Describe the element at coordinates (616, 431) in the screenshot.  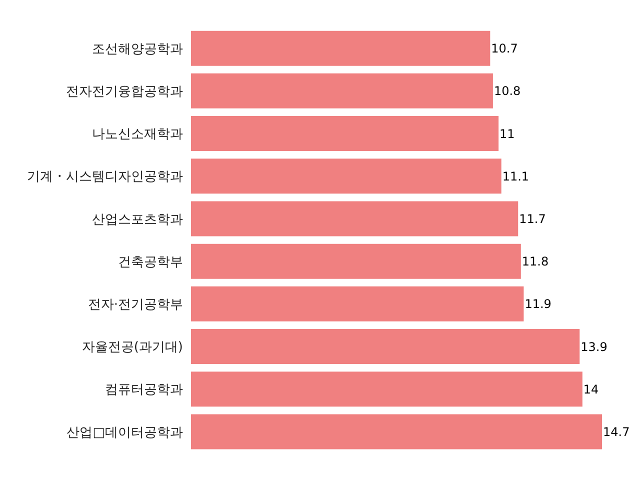
I see `data-label: 14.7` at that location.